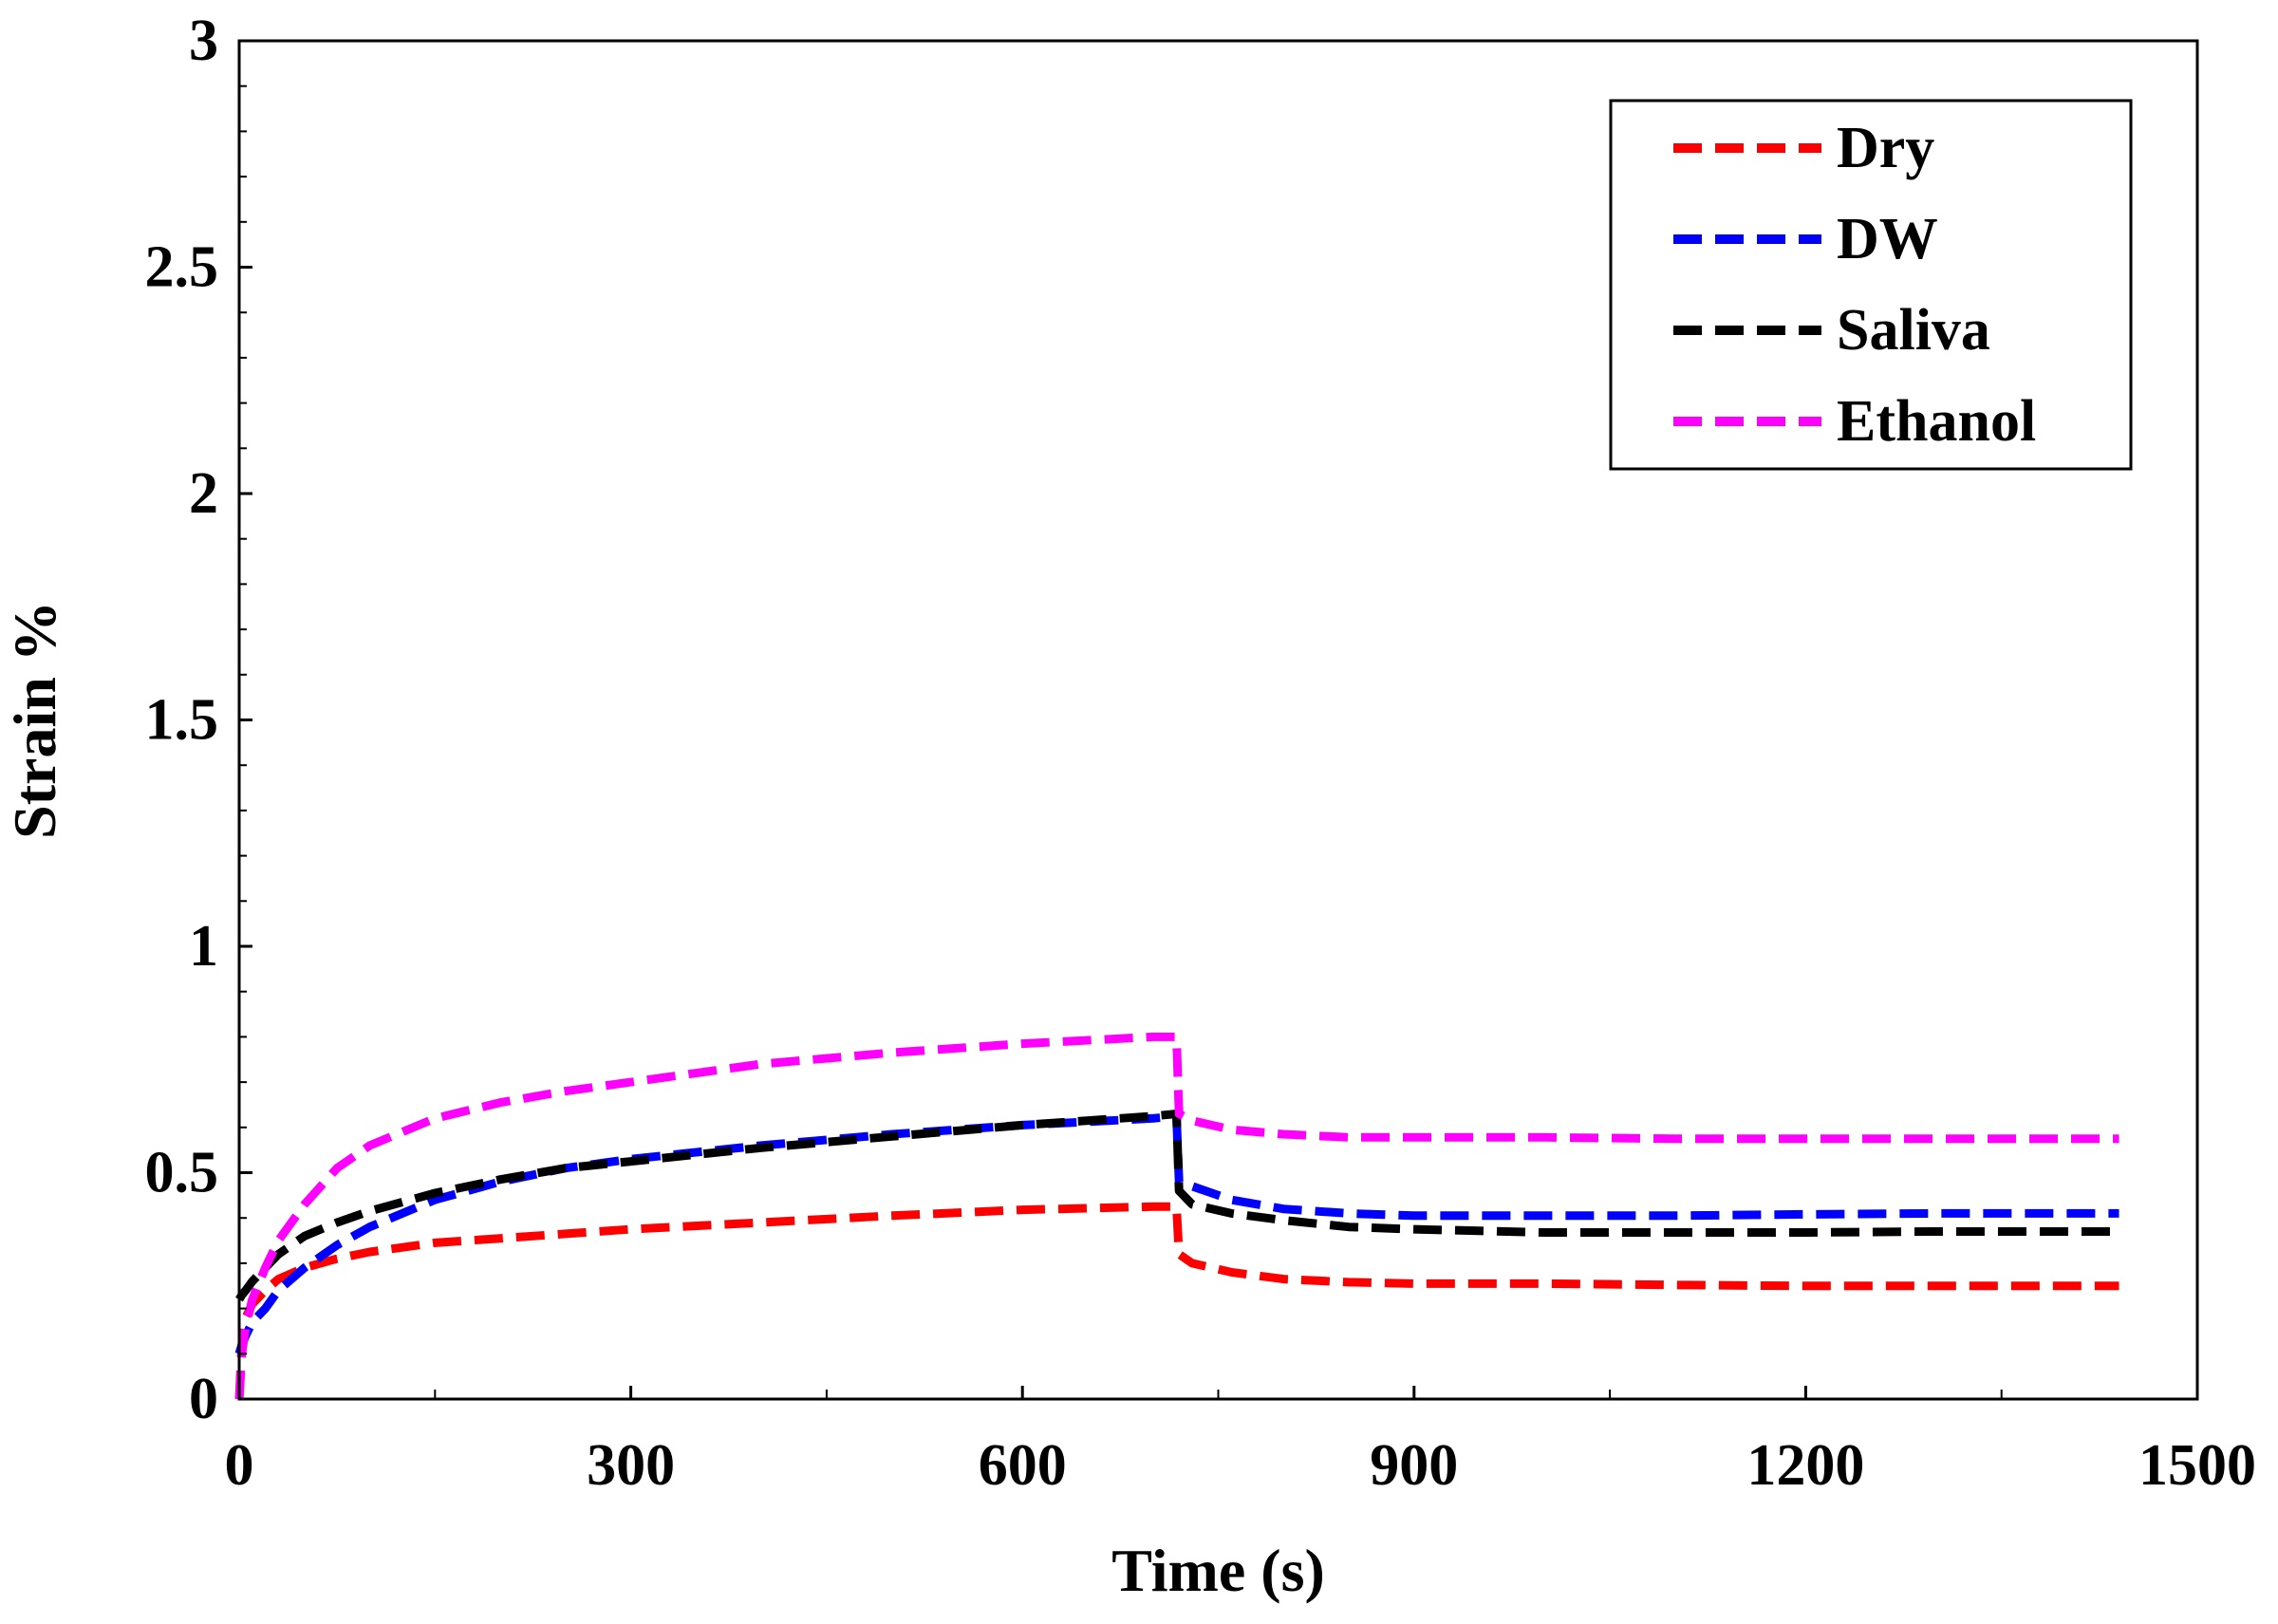 The image size is (2278, 1624). Describe the element at coordinates (1805, 1466) in the screenshot. I see `x-tick-label: 1200` at that location.